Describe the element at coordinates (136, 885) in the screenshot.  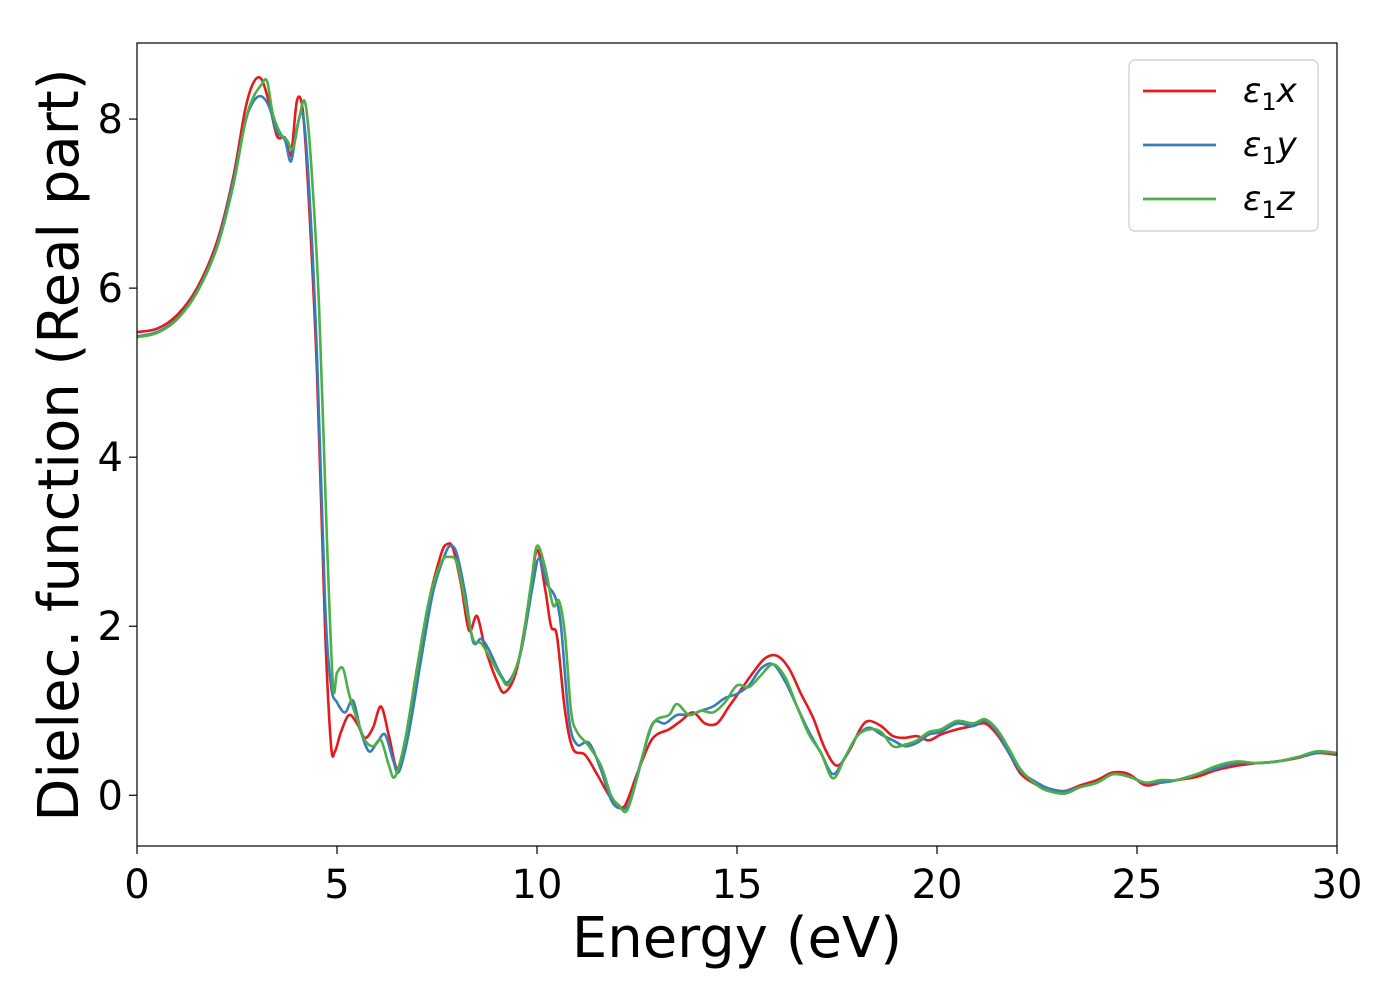
I see `x-tick-label: 0` at that location.